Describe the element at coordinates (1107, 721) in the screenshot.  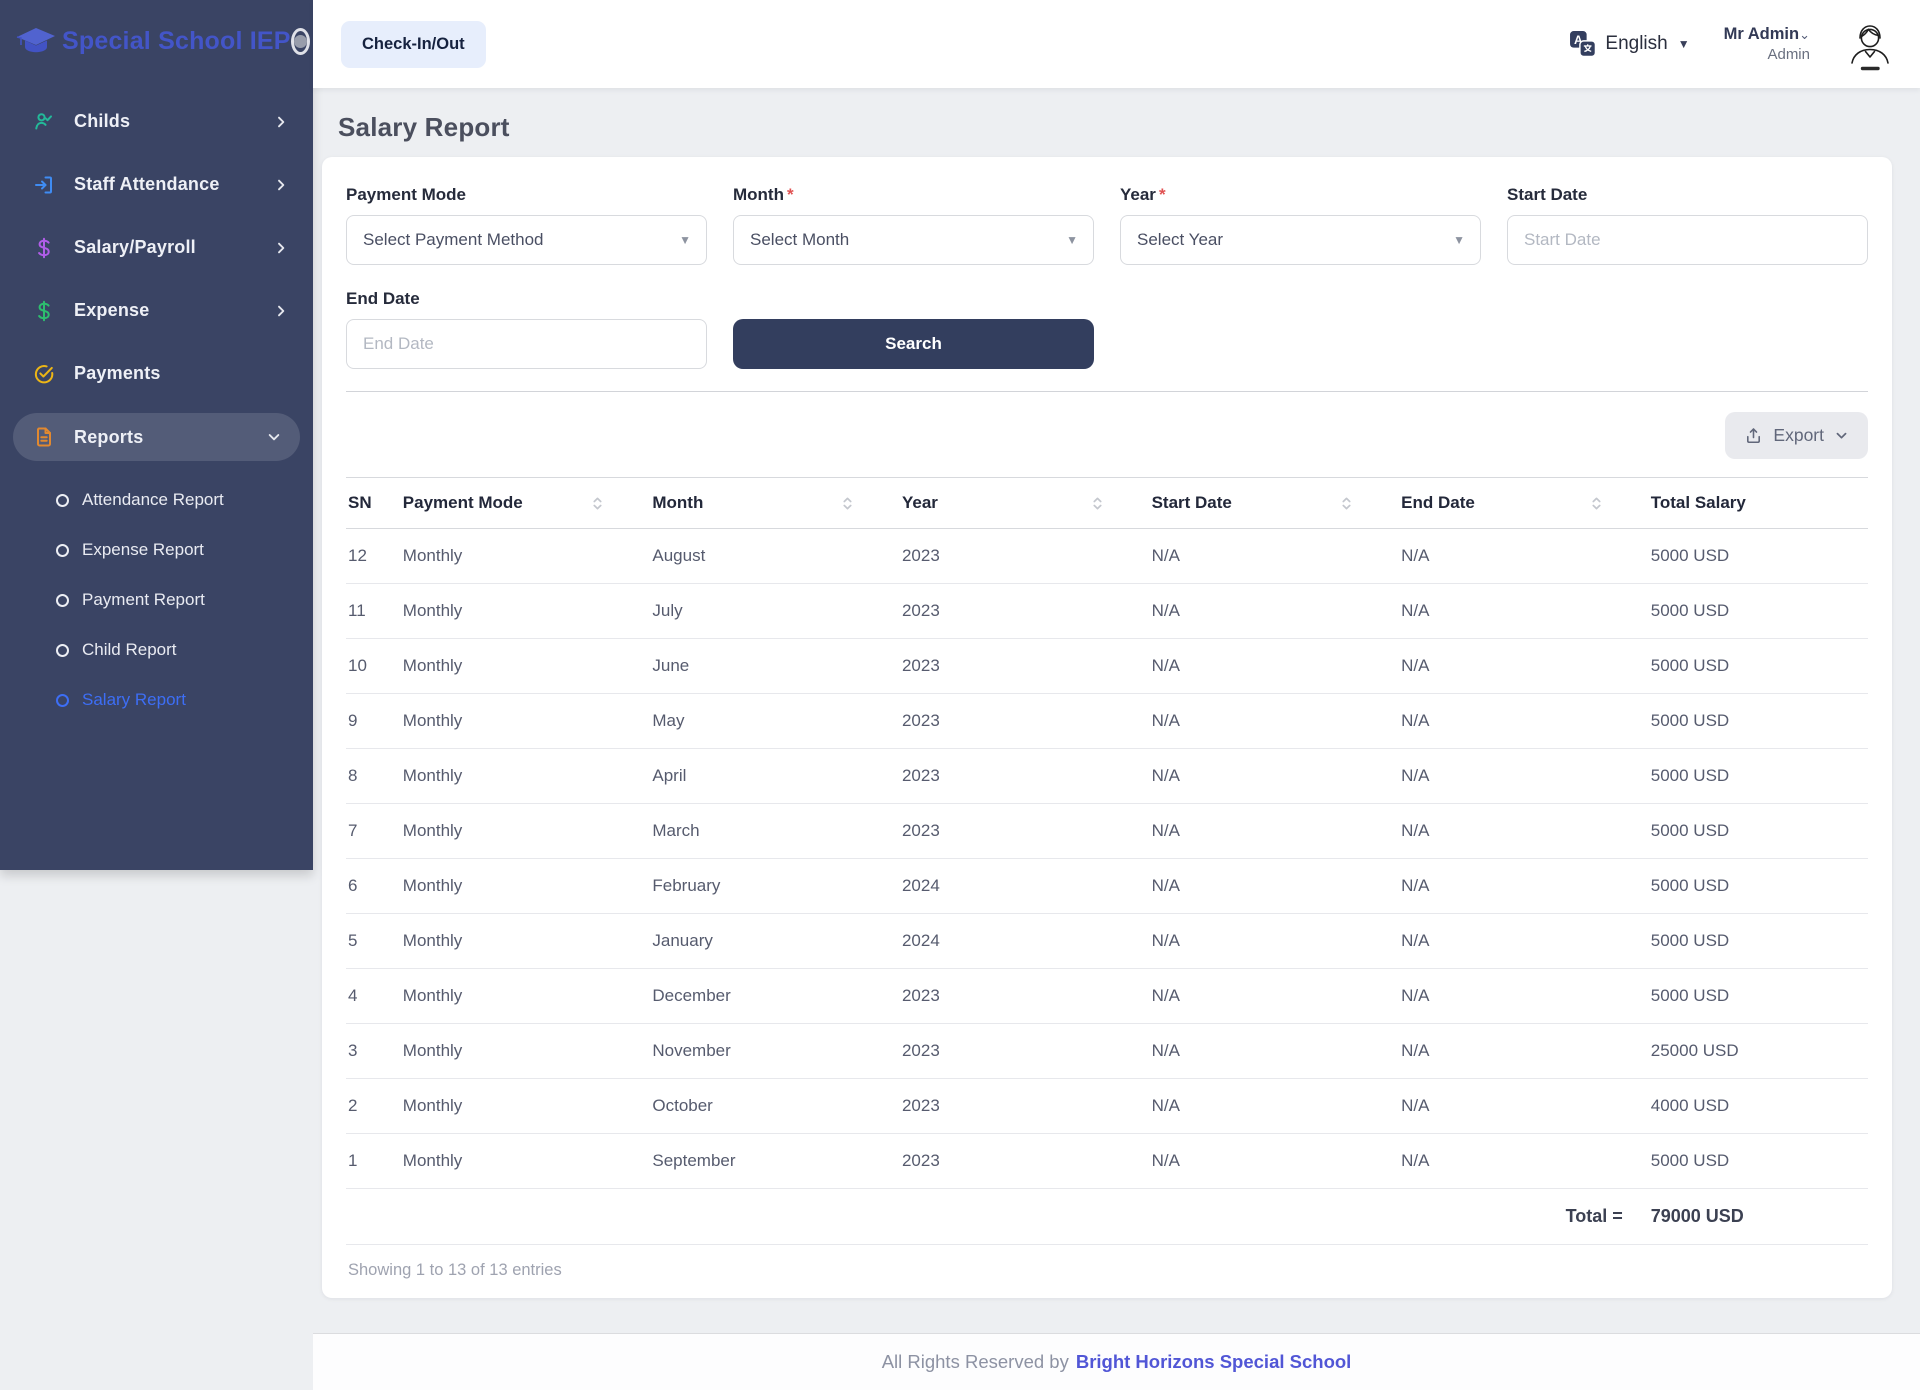
I see `table-row: 9 Monthly May 2023 N/A N/A 5000 USD` at that location.